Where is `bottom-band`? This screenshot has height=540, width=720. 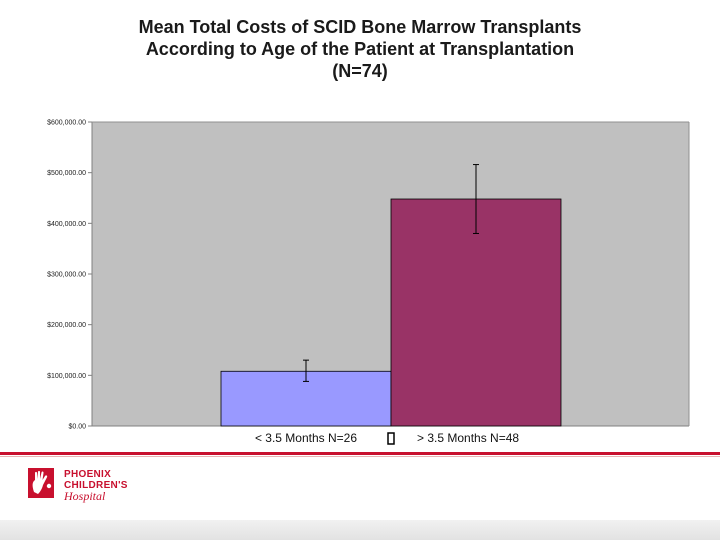
bottom-band is located at coordinates (360, 530).